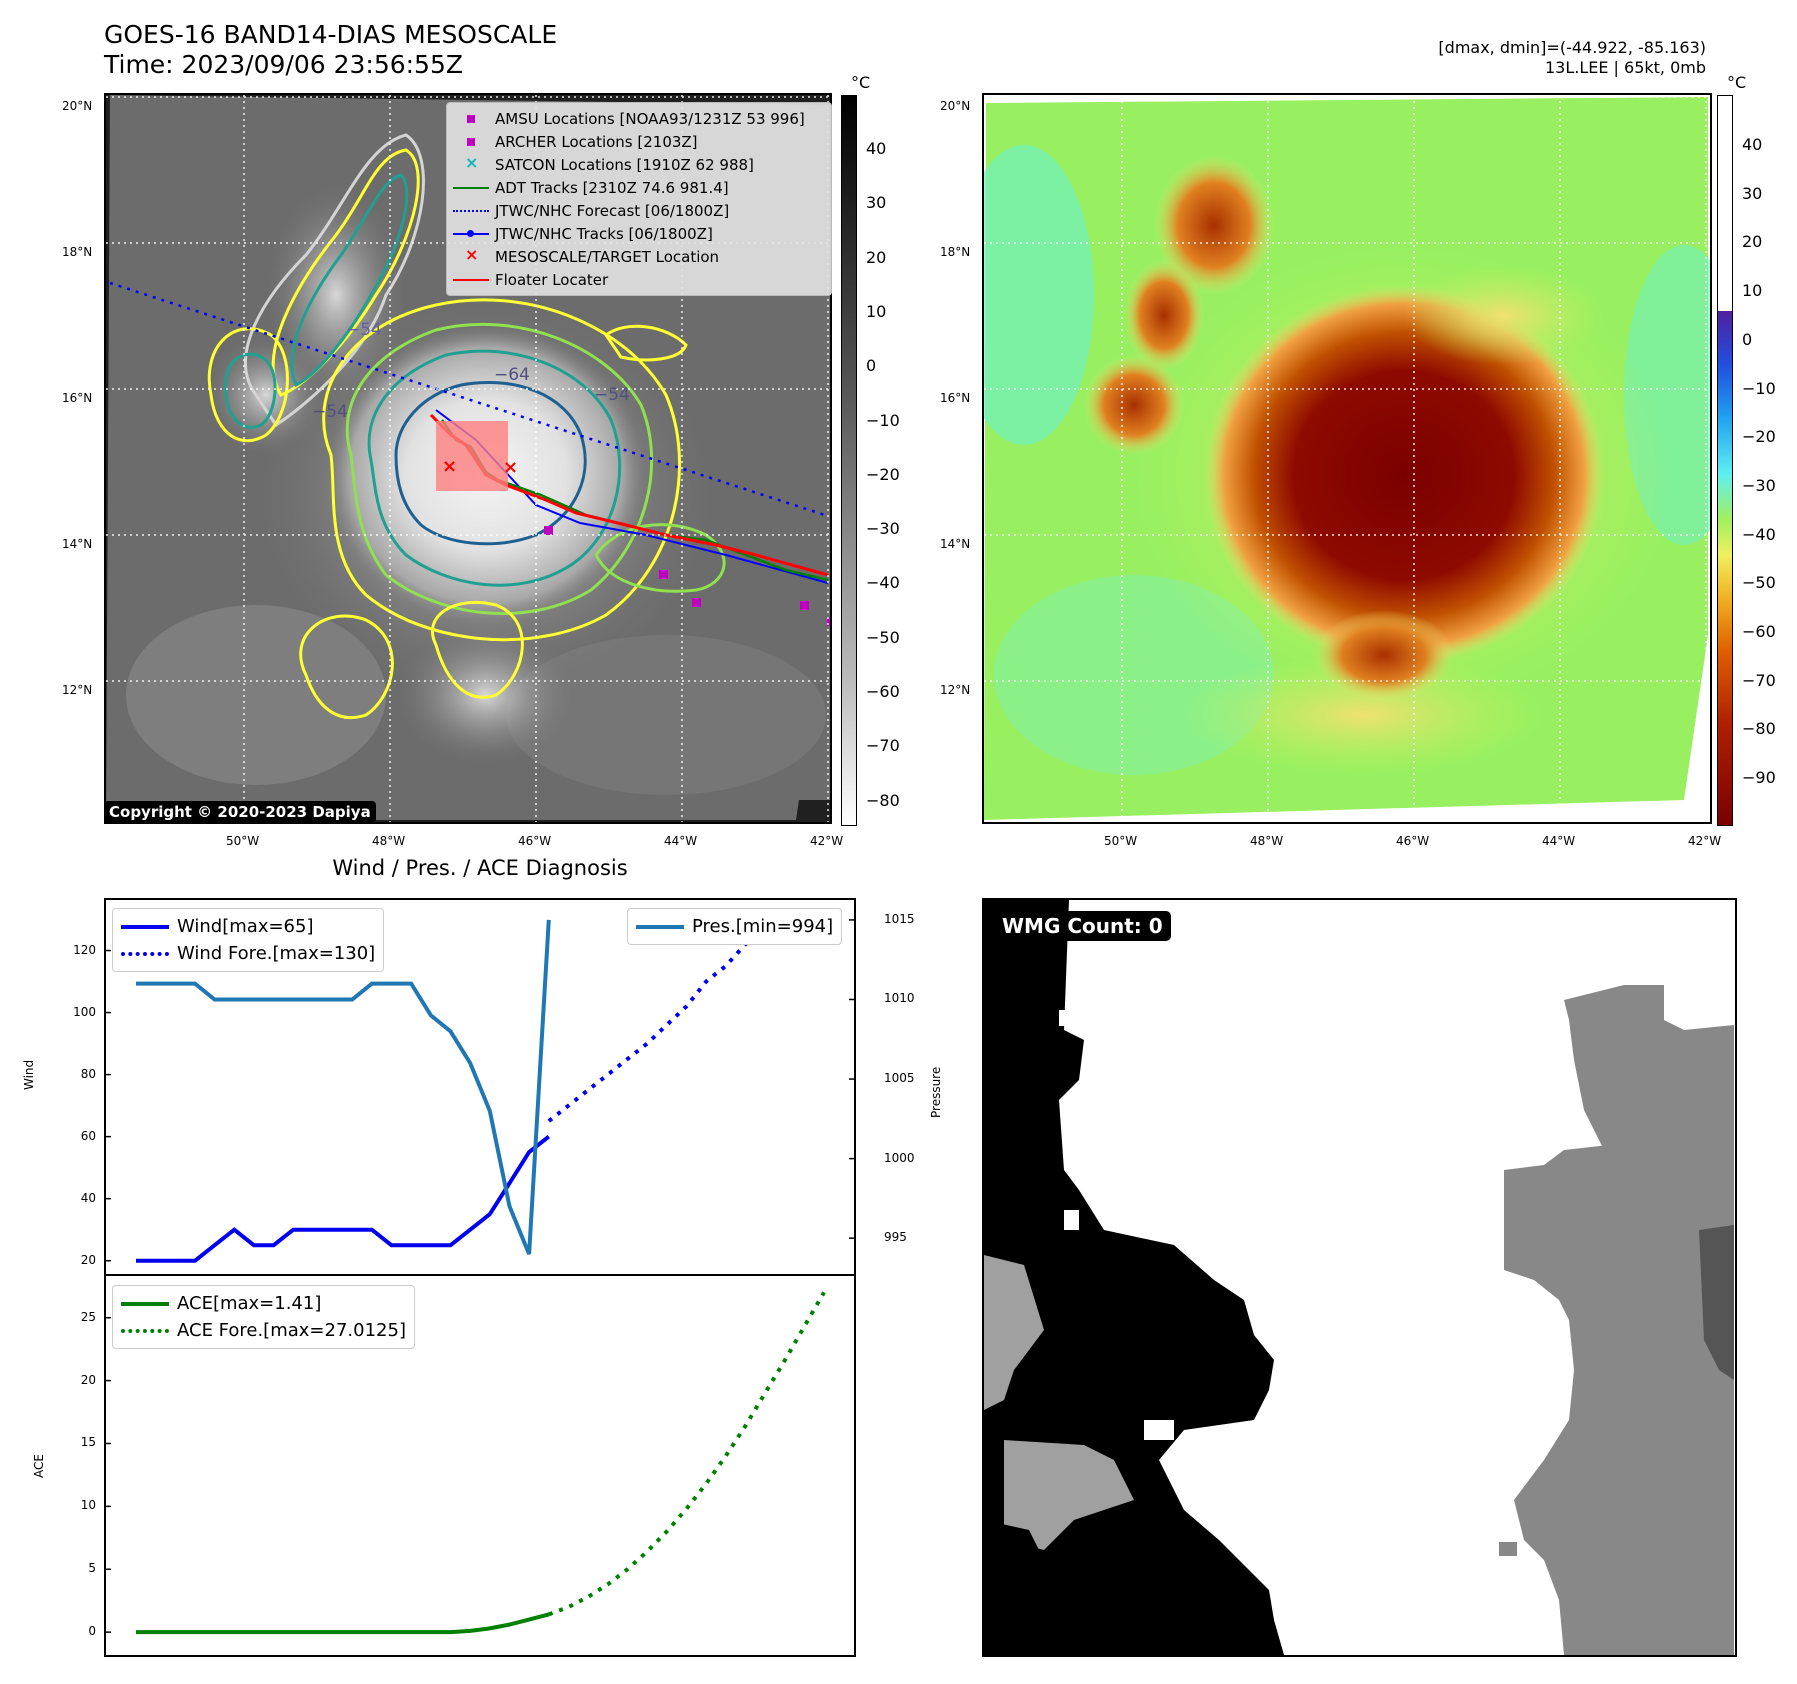 This screenshot has height=1684, width=1797. What do you see at coordinates (1725, 460) in the screenshot?
I see `dias-colorbar` at bounding box center [1725, 460].